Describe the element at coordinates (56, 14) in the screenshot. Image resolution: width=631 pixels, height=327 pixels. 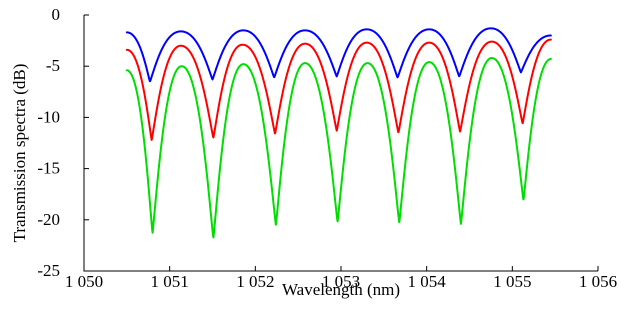
I see `y-tick-label: 0` at that location.